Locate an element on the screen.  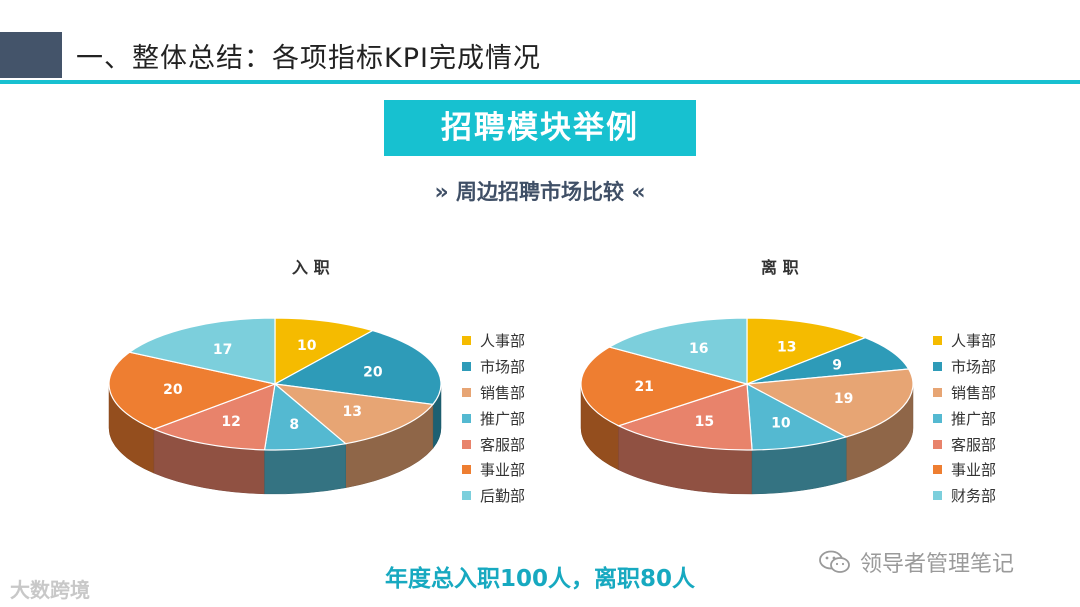
legend-item-0-3: 推广部 is located at coordinates (493, 418).